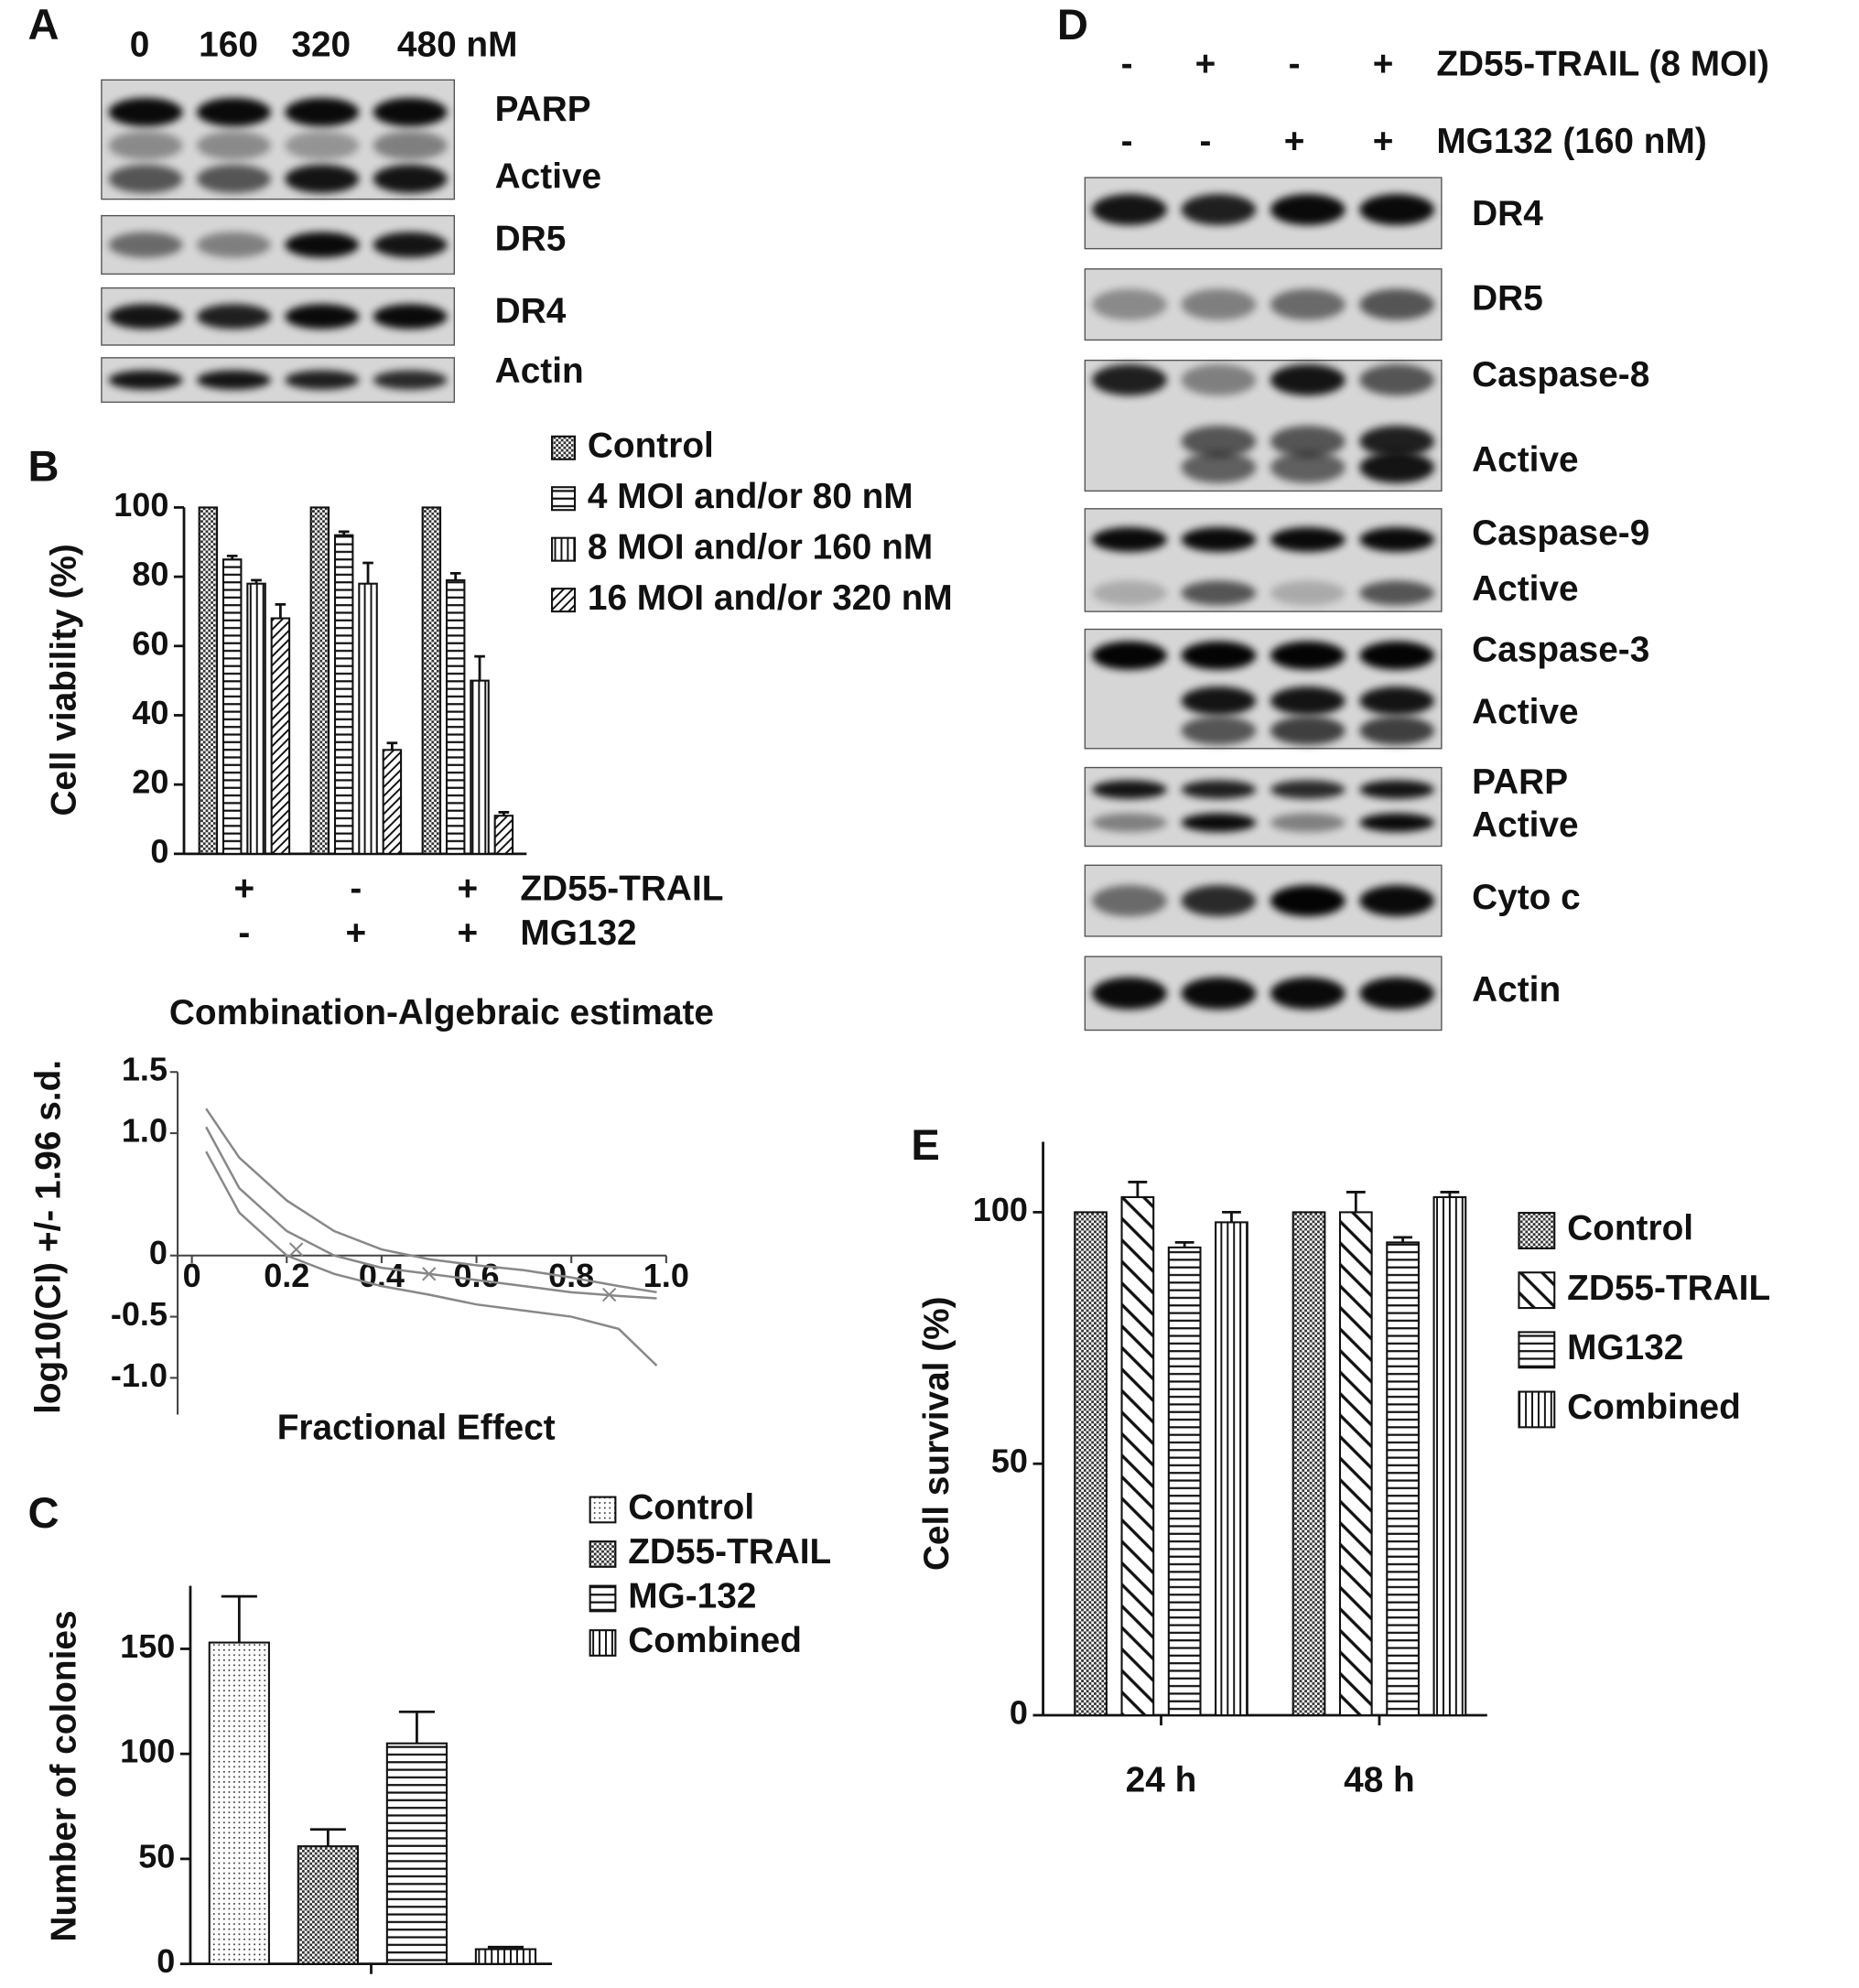 The width and height of the screenshot is (1859, 1988). What do you see at coordinates (139, 1375) in the screenshot?
I see `y-tick-label: -1.0` at bounding box center [139, 1375].